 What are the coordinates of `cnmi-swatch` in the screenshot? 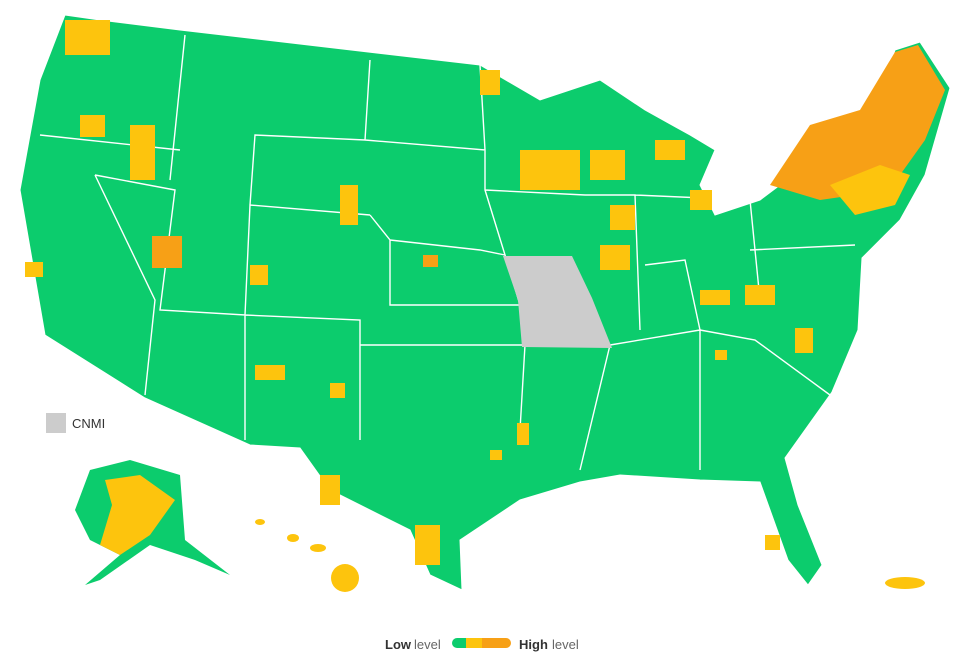 It's located at (56, 423).